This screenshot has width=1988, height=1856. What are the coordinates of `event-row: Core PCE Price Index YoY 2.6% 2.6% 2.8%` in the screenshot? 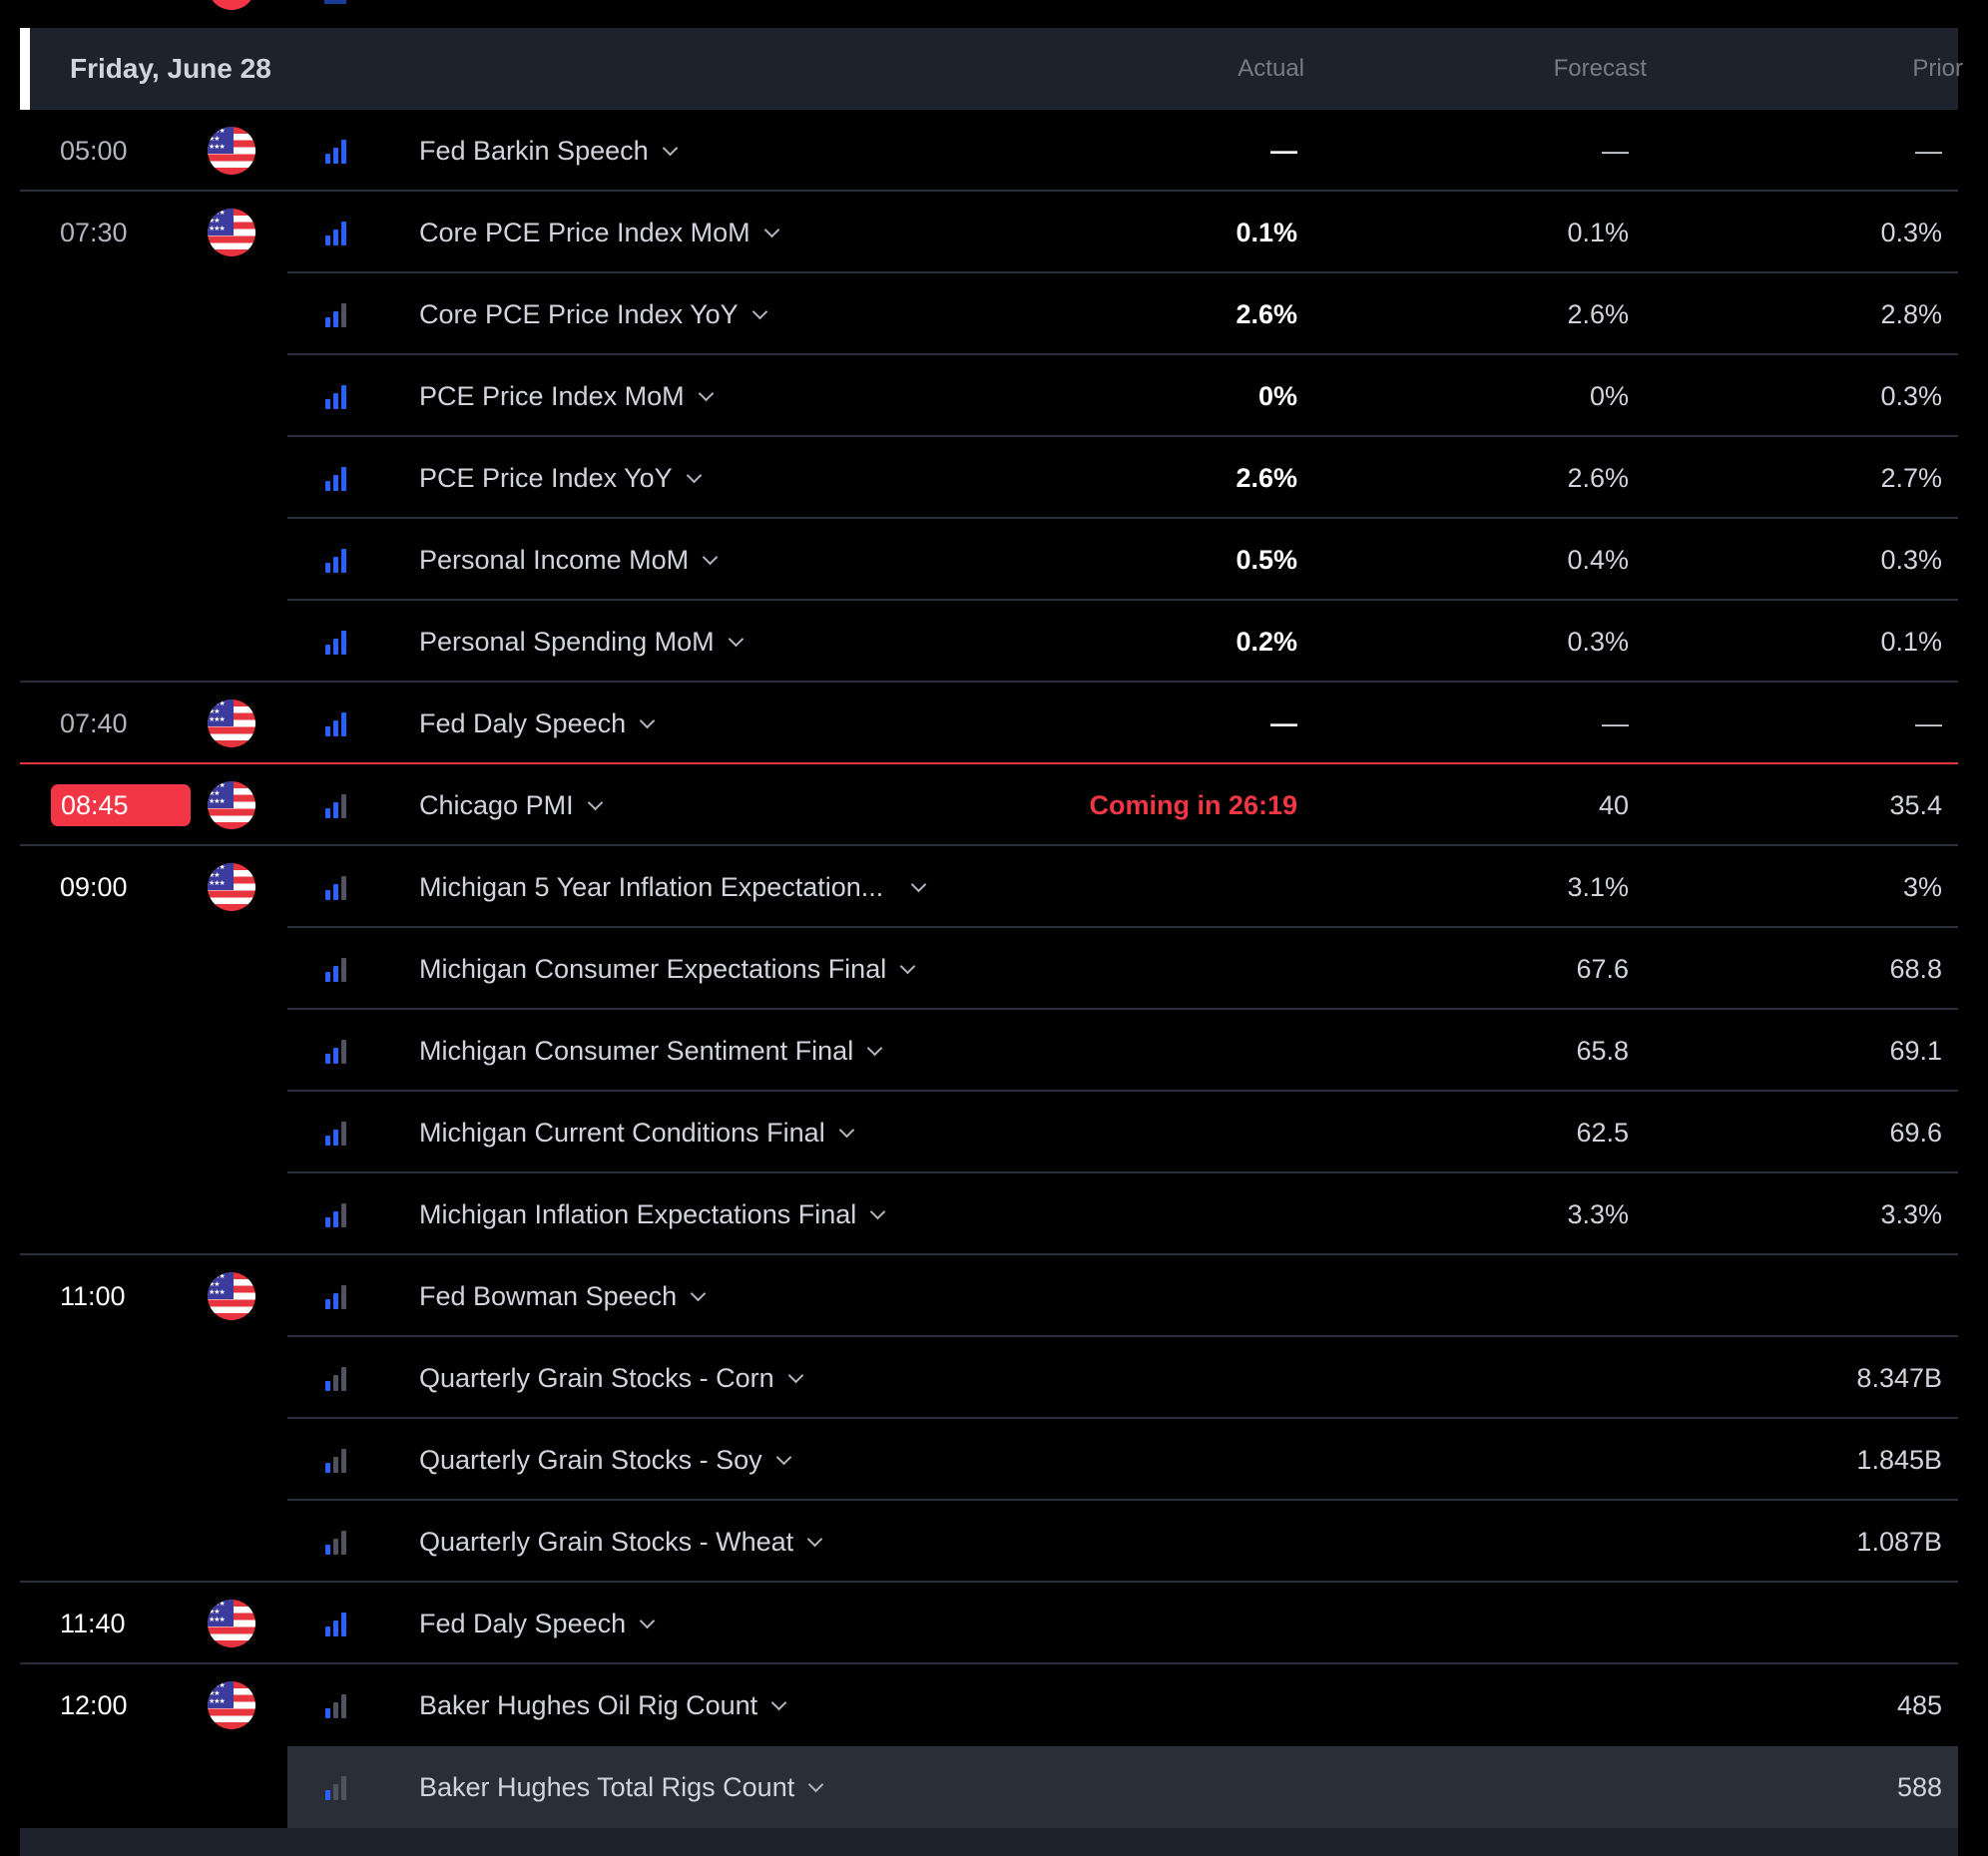 It's located at (989, 314).